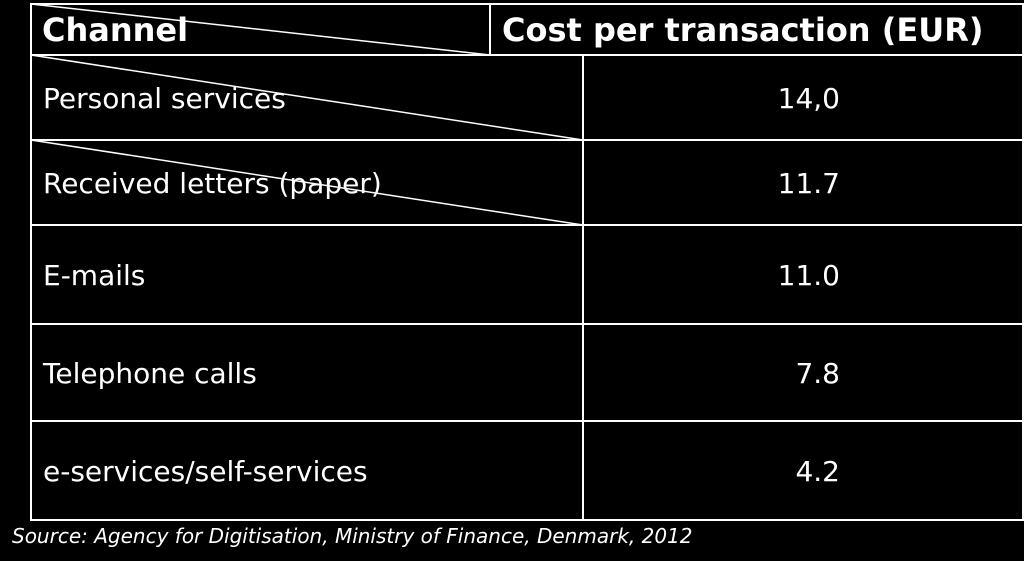  I want to click on value-text: 4.2, so click(817, 471).